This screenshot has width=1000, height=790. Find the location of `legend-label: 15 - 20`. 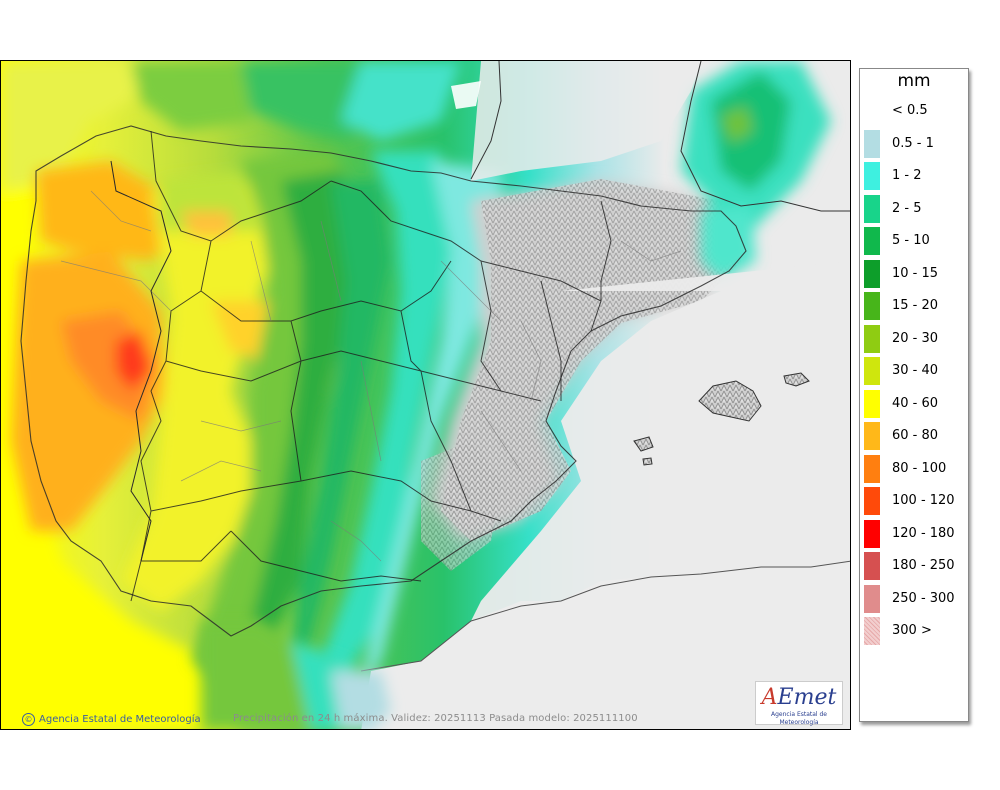

legend-label: 15 - 20 is located at coordinates (915, 305).